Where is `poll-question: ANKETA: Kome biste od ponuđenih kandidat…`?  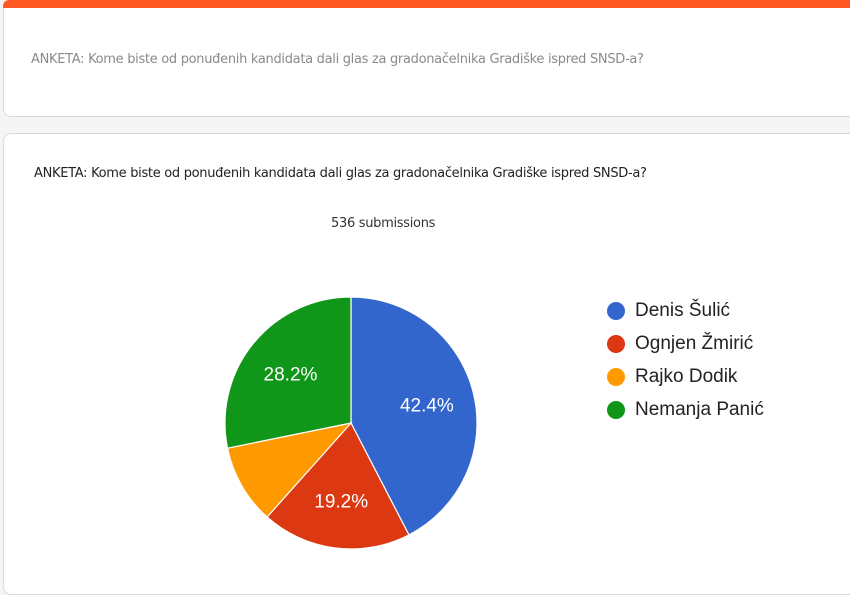
poll-question: ANKETA: Kome biste od ponuđenih kandidat… is located at coordinates (340, 173).